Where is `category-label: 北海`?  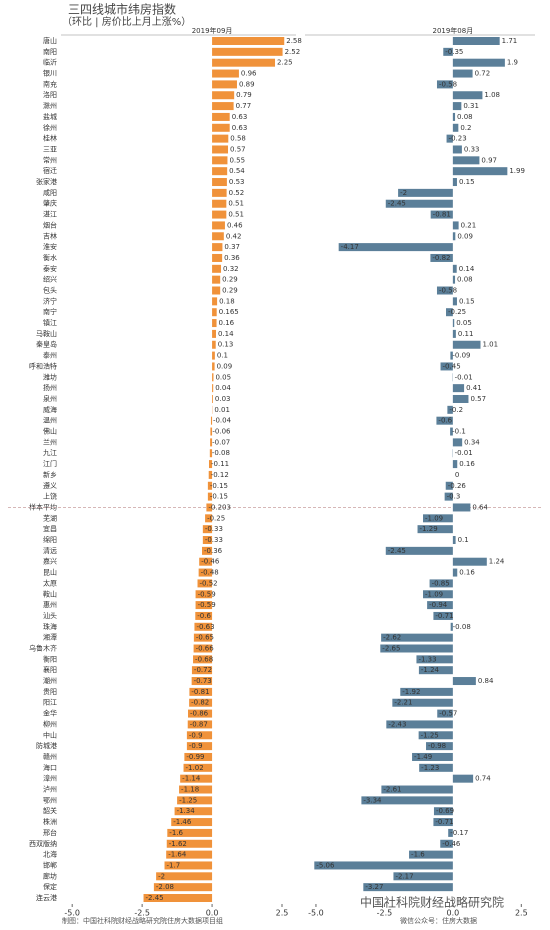
category-label: 北海 is located at coordinates (50, 854).